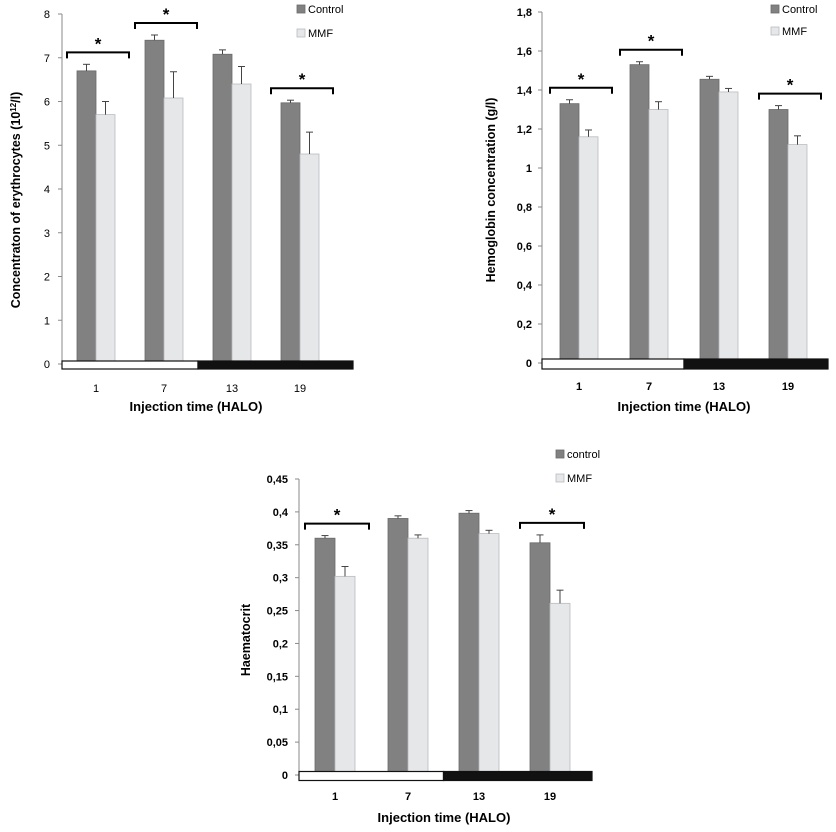 This screenshot has width=836, height=832. What do you see at coordinates (277, 743) in the screenshot?
I see `y-tick-label: 0,05` at bounding box center [277, 743].